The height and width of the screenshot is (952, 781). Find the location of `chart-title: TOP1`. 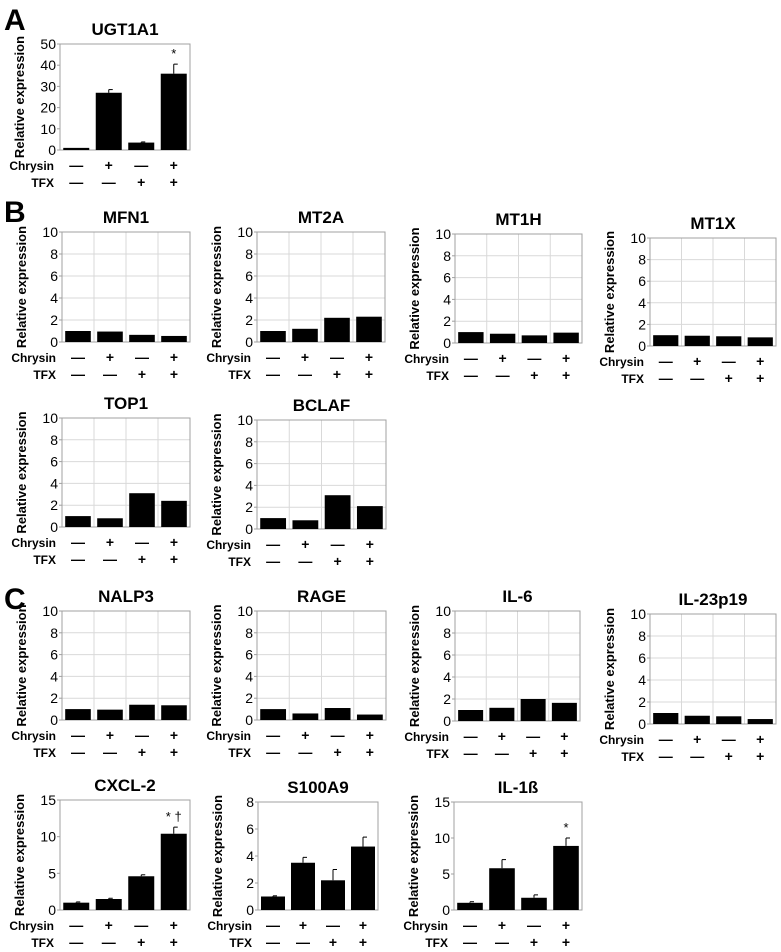

chart-title: TOP1 is located at coordinates (126, 403).